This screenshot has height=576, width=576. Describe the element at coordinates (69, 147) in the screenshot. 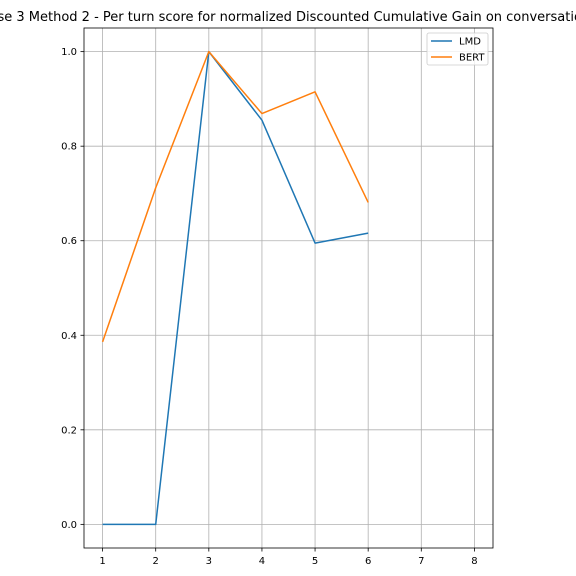

I see `y-tick-label: 0.8` at that location.